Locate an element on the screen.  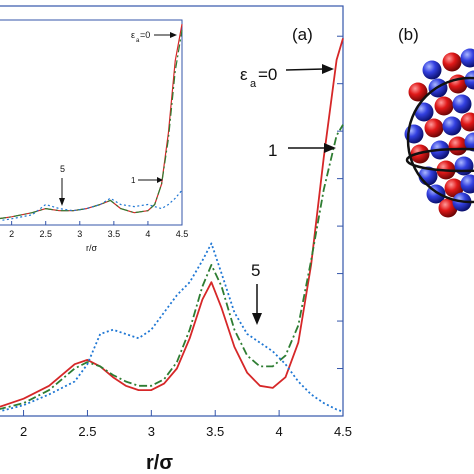
panel-b-cluster: (b) is located at coordinates (436, 121).